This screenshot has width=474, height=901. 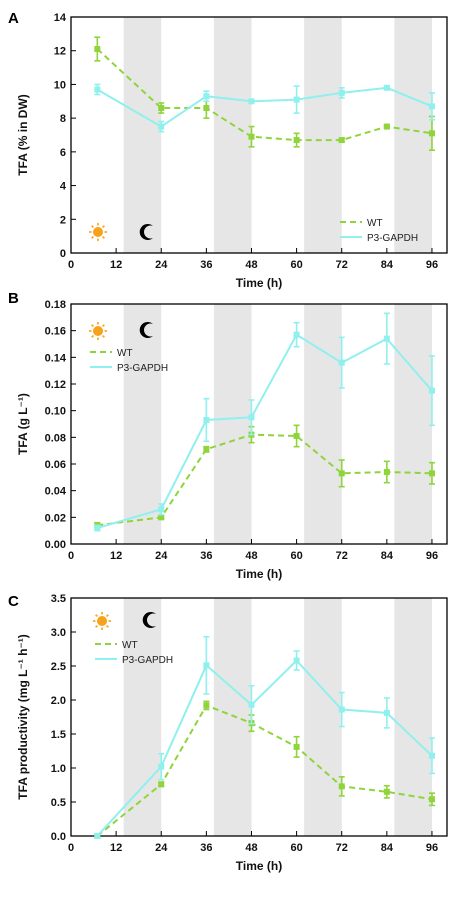 What do you see at coordinates (58, 803) in the screenshot?
I see `y-tick-label: 0.5` at bounding box center [58, 803].